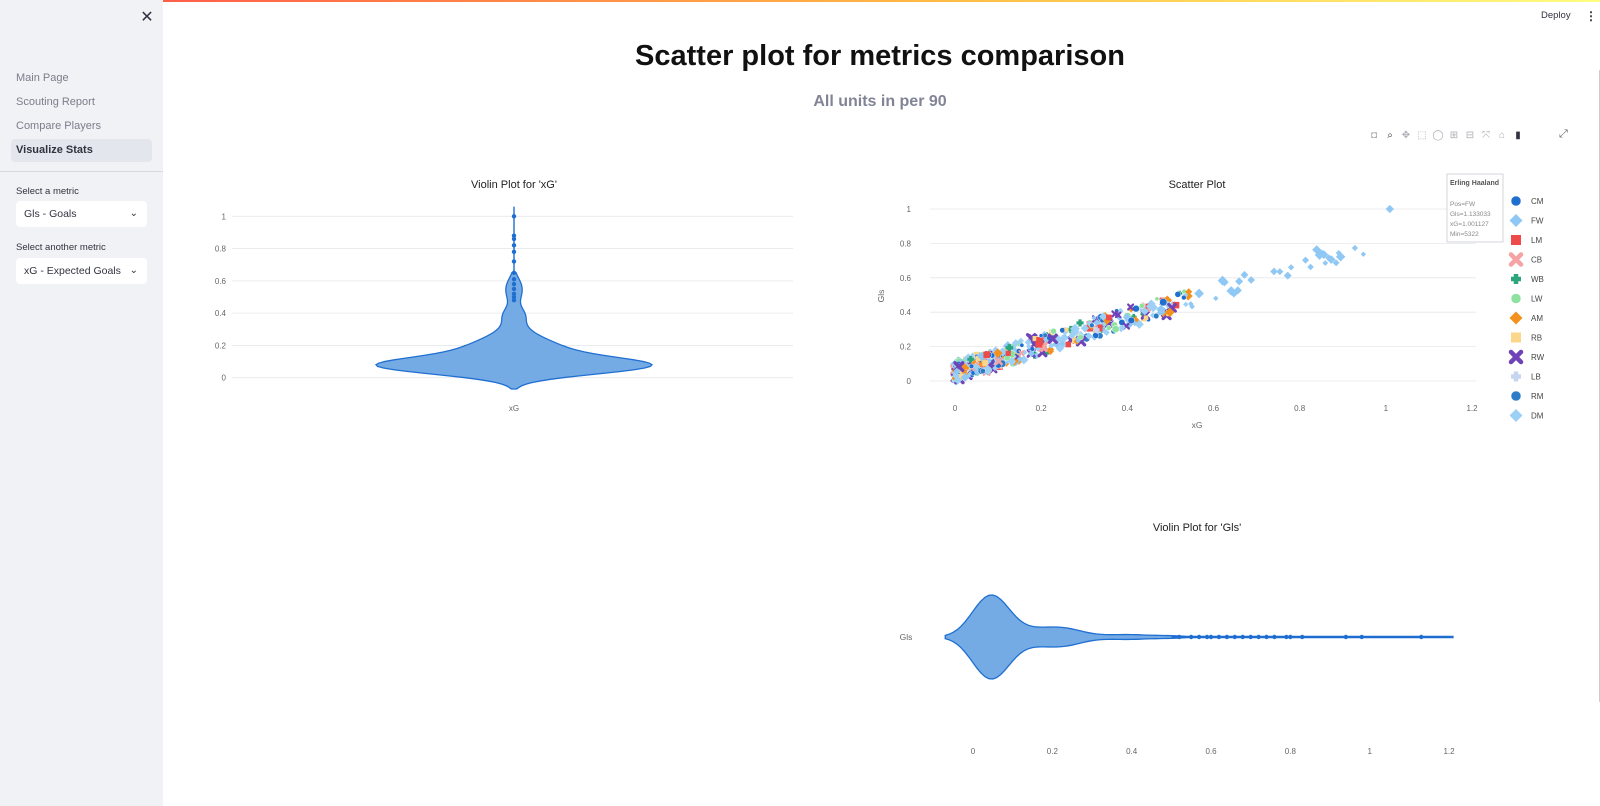 The width and height of the screenshot is (1600, 806). I want to click on chart-title: Scatter Plot, so click(1197, 185).